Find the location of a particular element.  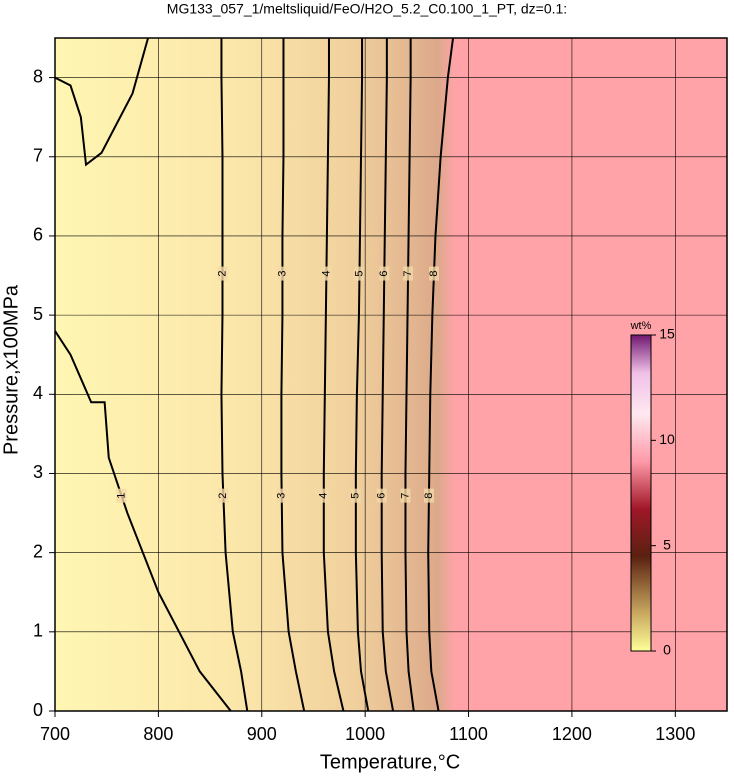

colorbar-label: wt% is located at coordinates (641, 326).